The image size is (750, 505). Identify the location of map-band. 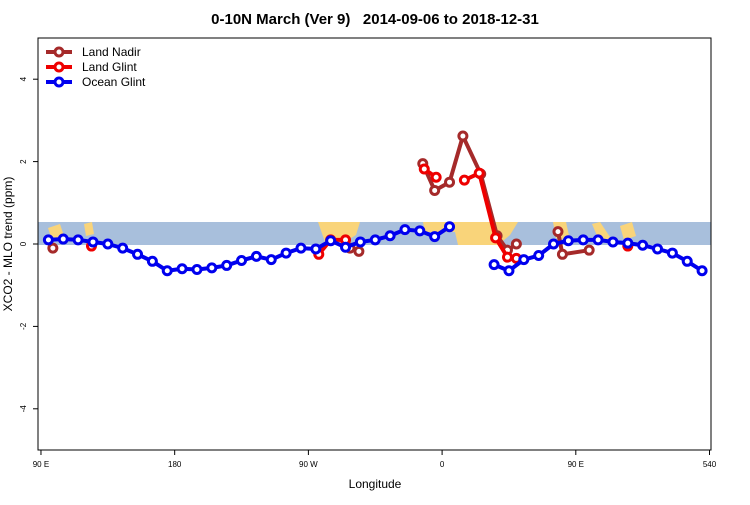
(374, 233).